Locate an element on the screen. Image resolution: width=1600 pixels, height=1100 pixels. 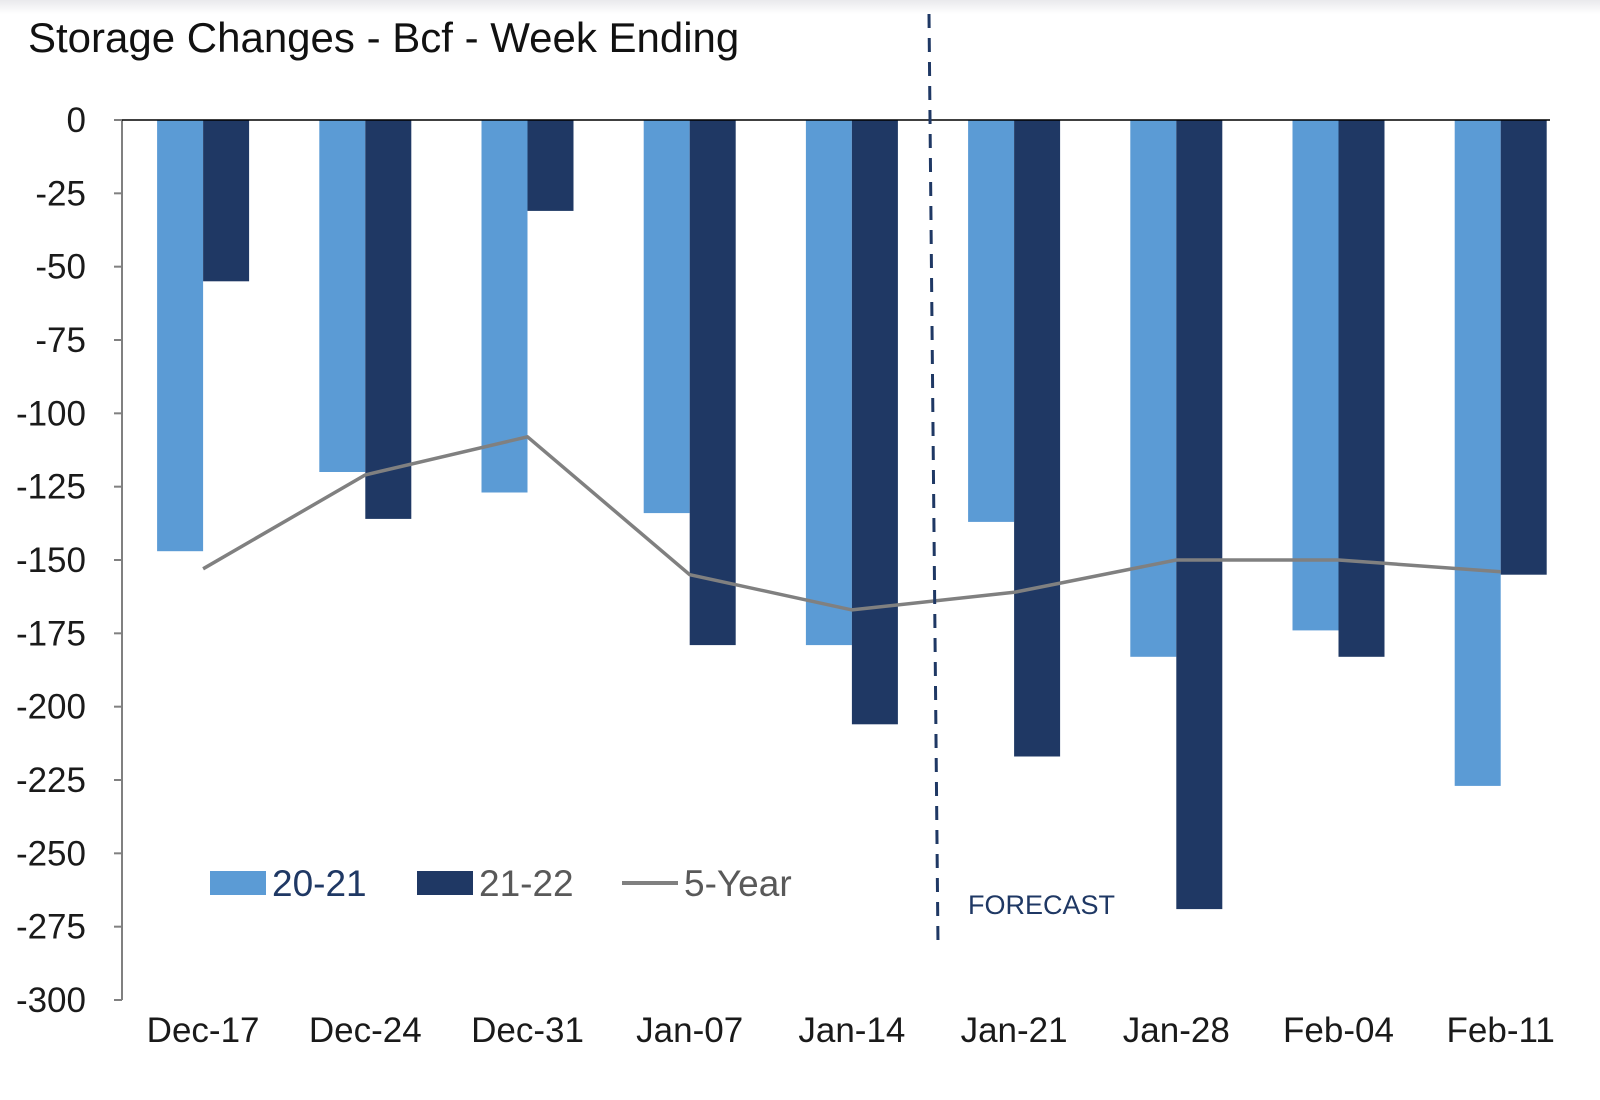
y-tick-label: -225 is located at coordinates (51, 780).